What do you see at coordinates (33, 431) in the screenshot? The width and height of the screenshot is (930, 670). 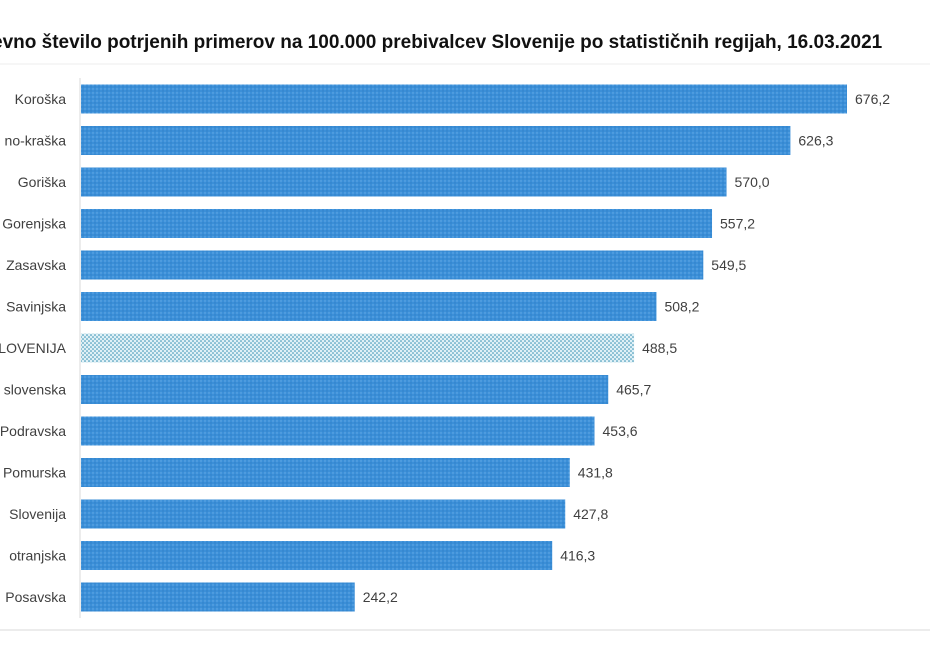 I see `category-label: Podravska` at bounding box center [33, 431].